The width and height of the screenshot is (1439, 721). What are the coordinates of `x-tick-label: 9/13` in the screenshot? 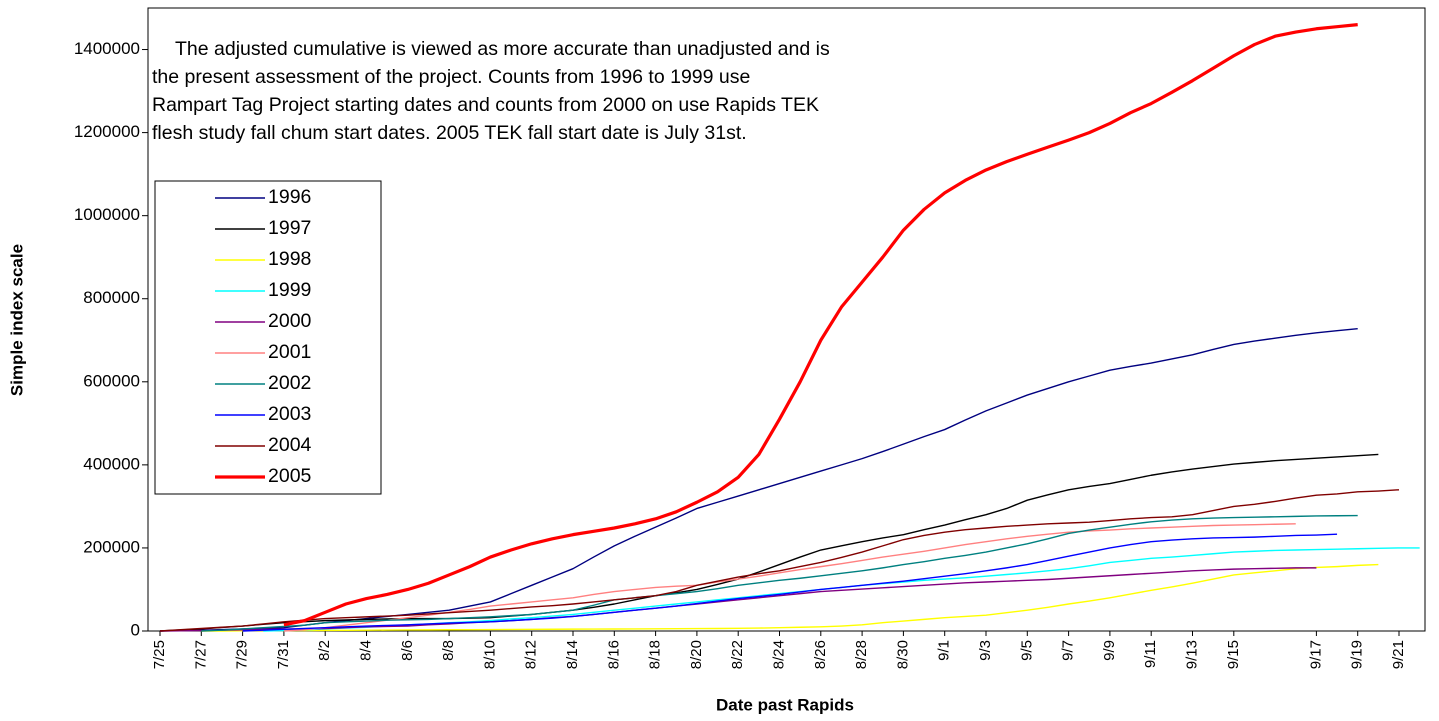 It's located at (1191, 654).